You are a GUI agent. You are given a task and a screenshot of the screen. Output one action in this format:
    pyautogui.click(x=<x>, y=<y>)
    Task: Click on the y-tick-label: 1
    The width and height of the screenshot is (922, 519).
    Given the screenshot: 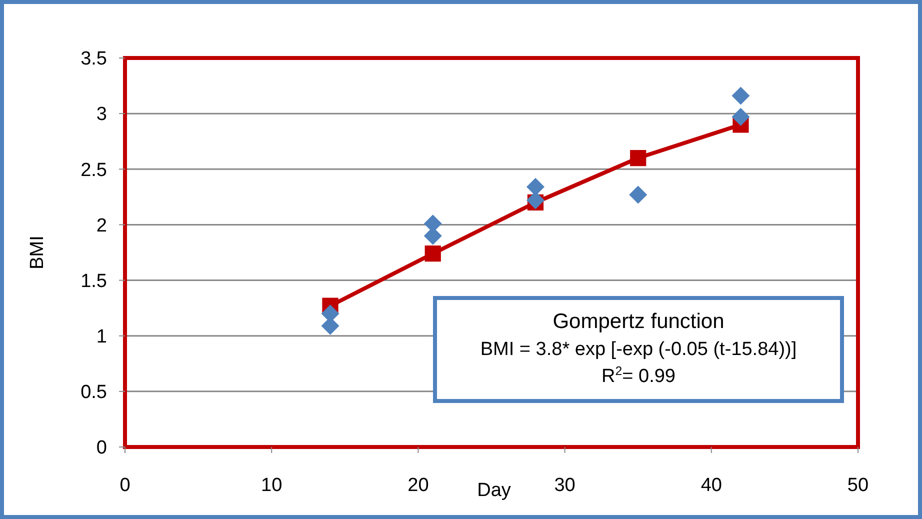 What is the action you would take?
    pyautogui.click(x=101, y=337)
    